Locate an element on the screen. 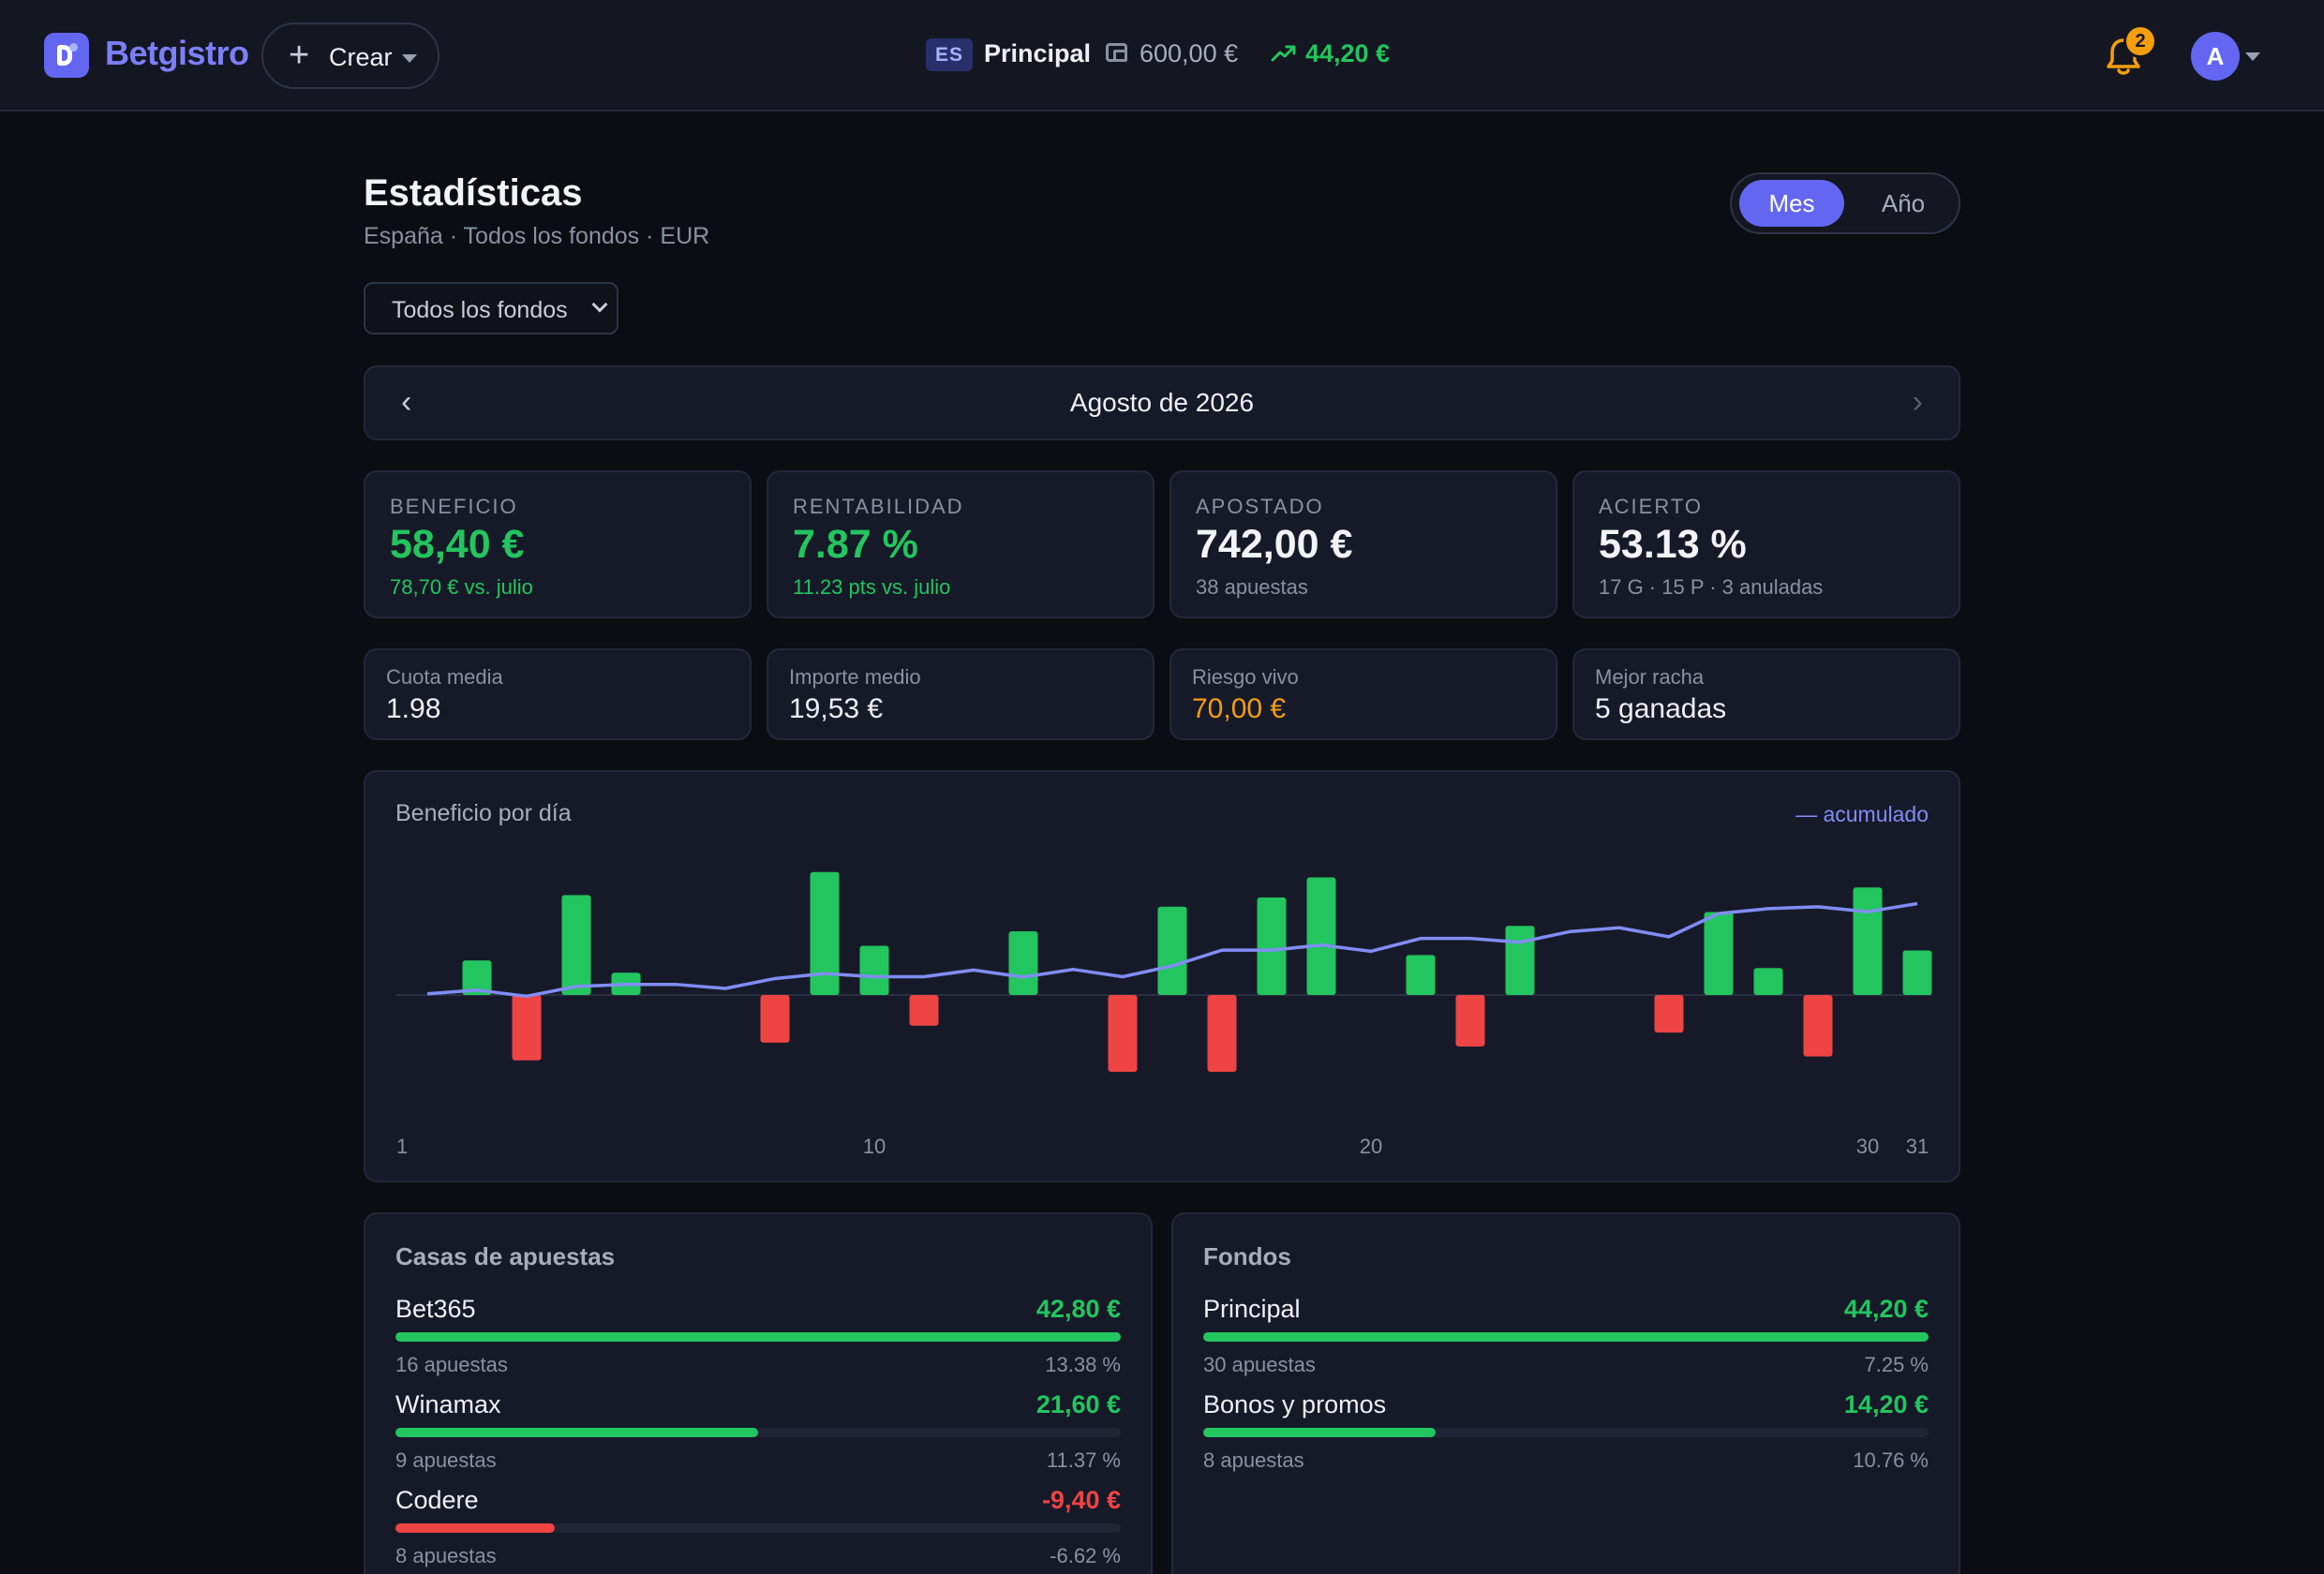  stat-card-live-risk: Riesgo vivo 70,00 € is located at coordinates (1363, 694).